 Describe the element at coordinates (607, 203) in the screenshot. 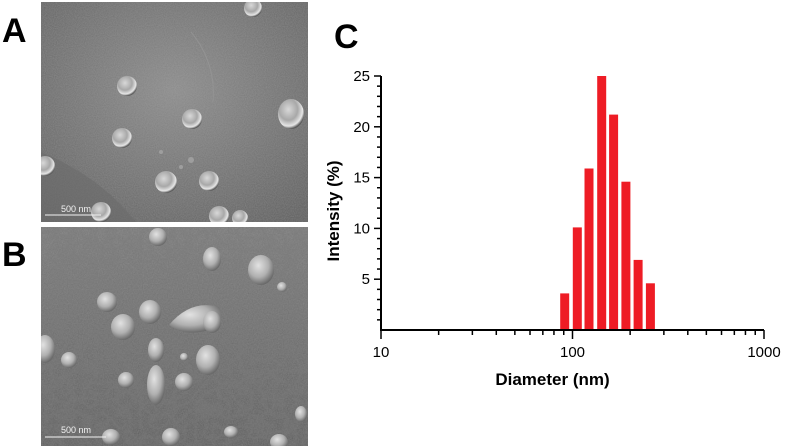

I see `bars-group` at that location.